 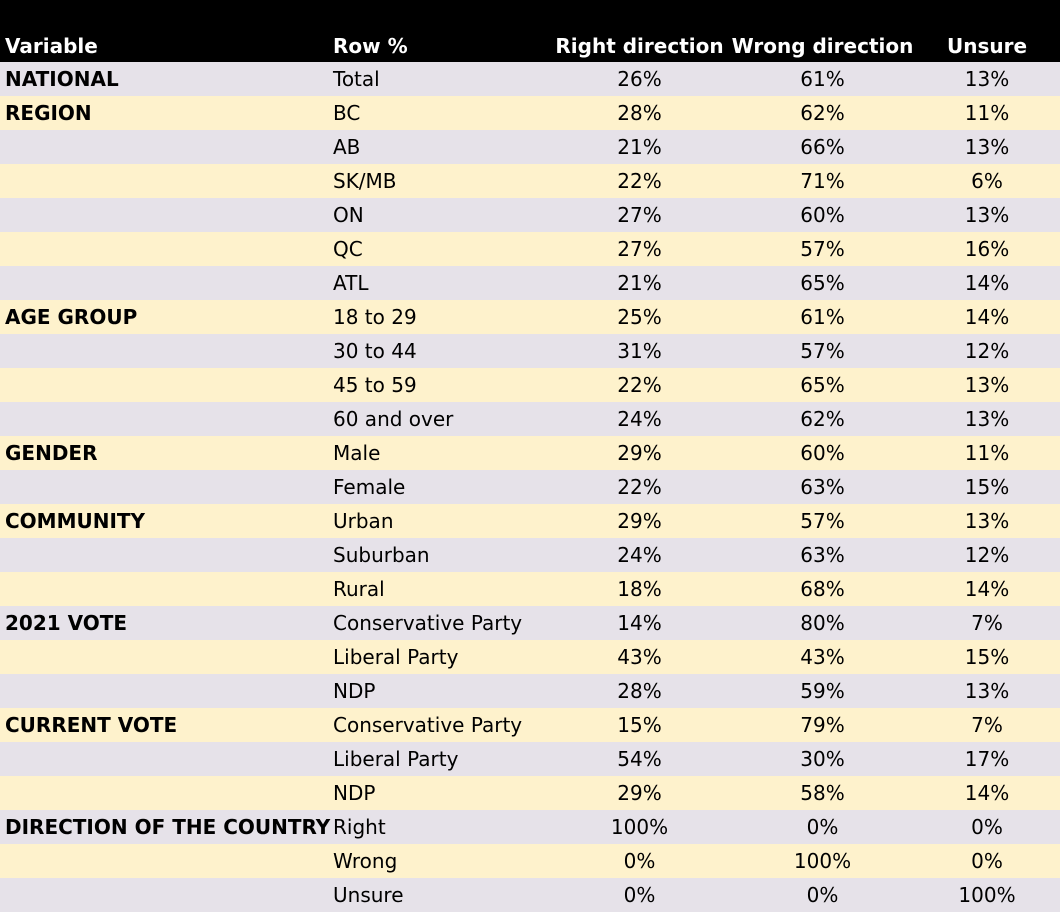 I want to click on unsure-cell: 100%, so click(x=987, y=895).